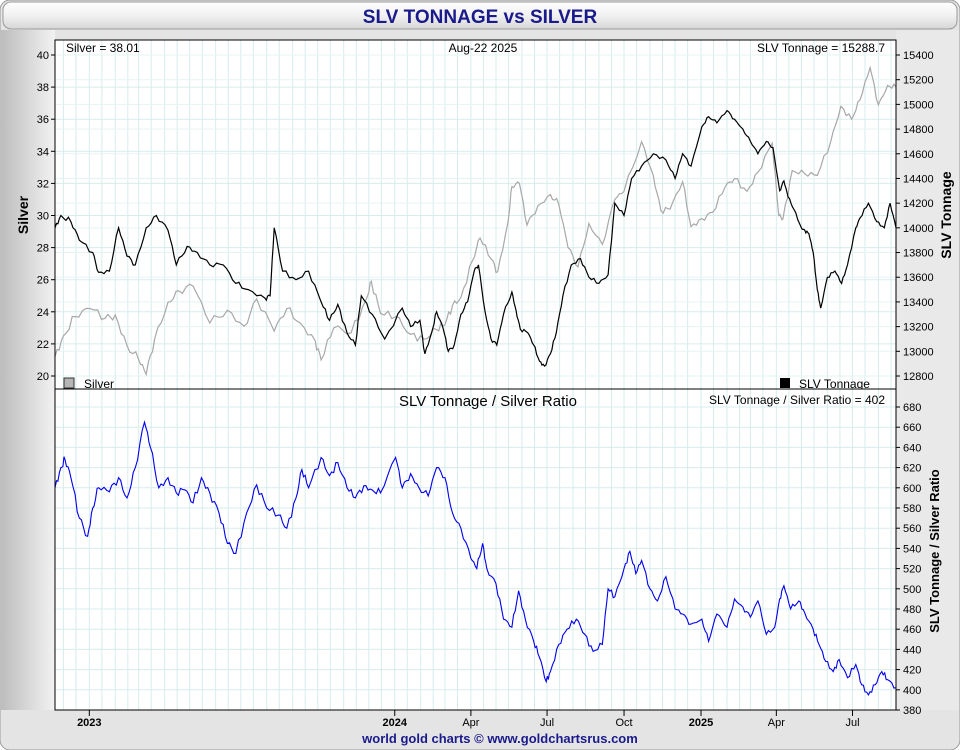 The image size is (960, 750). What do you see at coordinates (43, 281) in the screenshot?
I see `silver-tick-label: 26` at bounding box center [43, 281].